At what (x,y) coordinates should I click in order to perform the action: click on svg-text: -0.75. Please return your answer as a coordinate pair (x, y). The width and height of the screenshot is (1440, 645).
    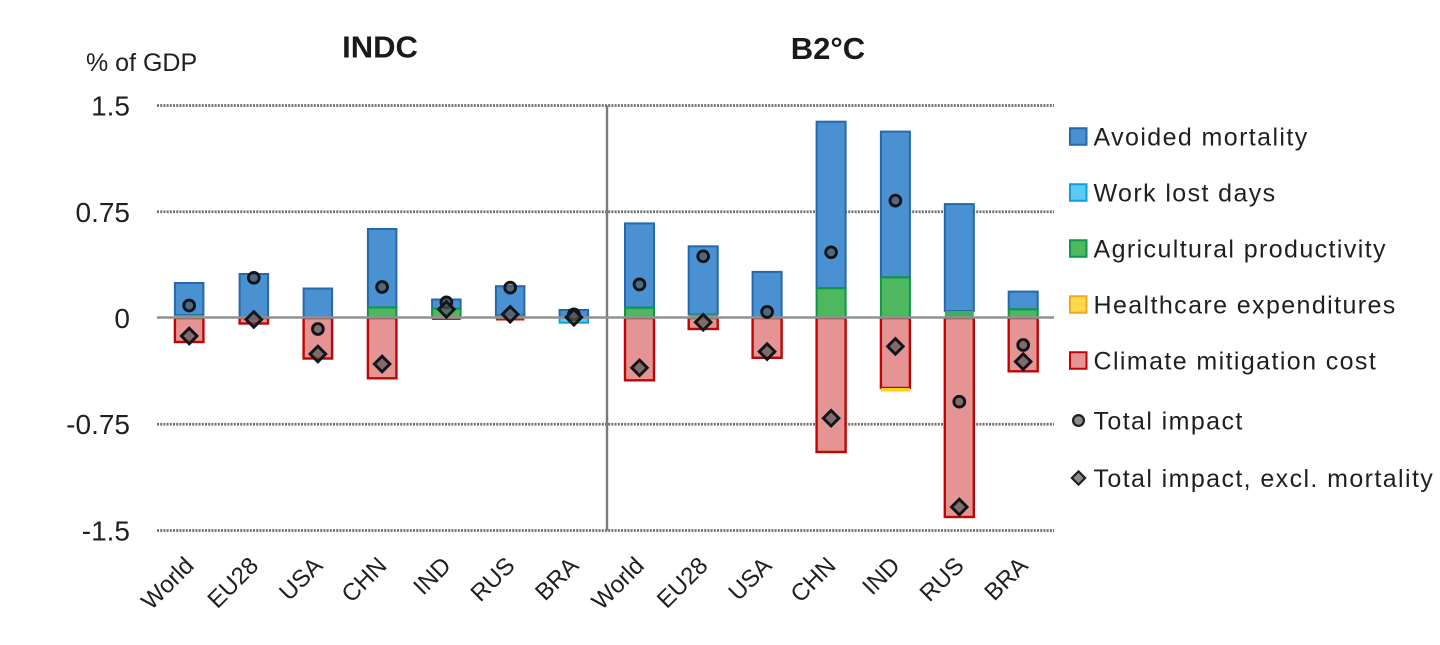
    Looking at the image, I should click on (98, 424).